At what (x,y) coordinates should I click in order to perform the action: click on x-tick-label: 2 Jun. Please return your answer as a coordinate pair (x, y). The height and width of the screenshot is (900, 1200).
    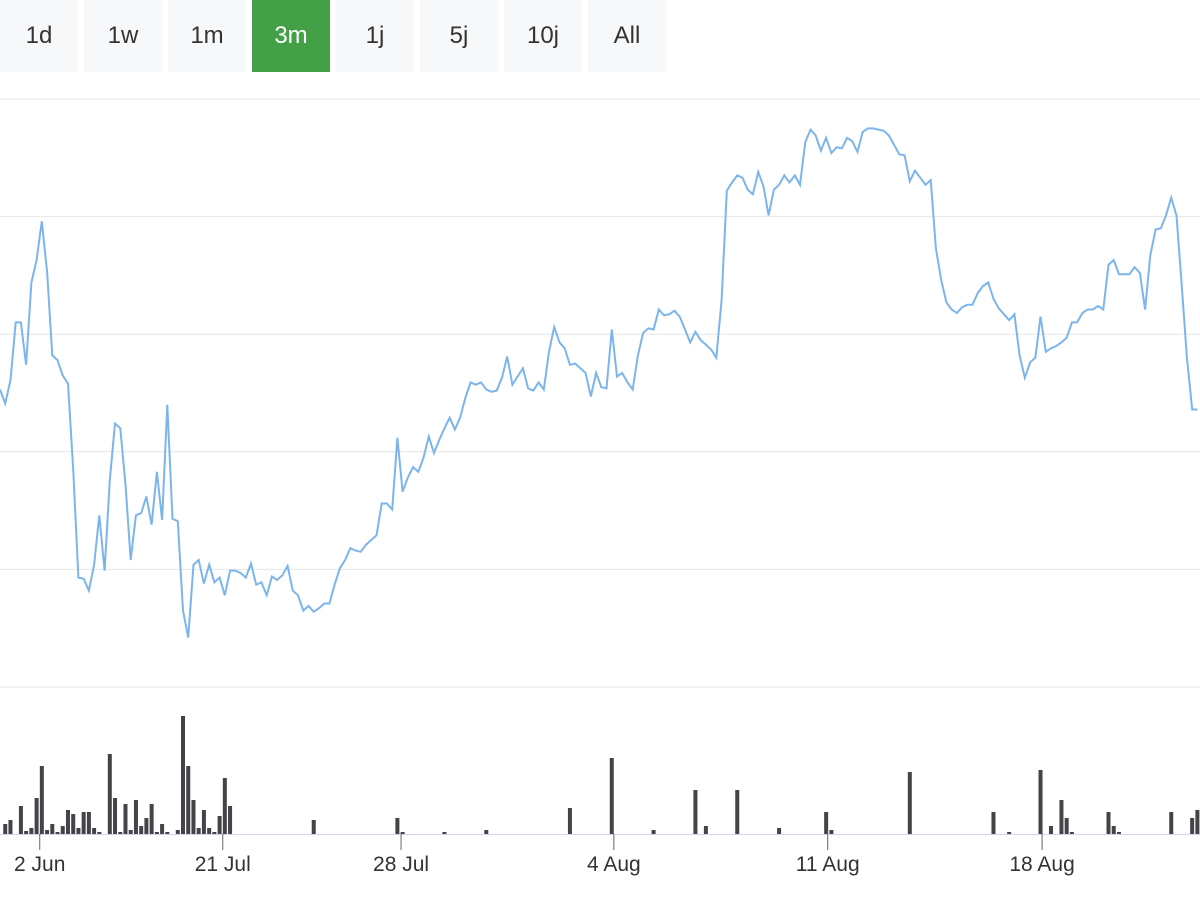
    Looking at the image, I should click on (39, 864).